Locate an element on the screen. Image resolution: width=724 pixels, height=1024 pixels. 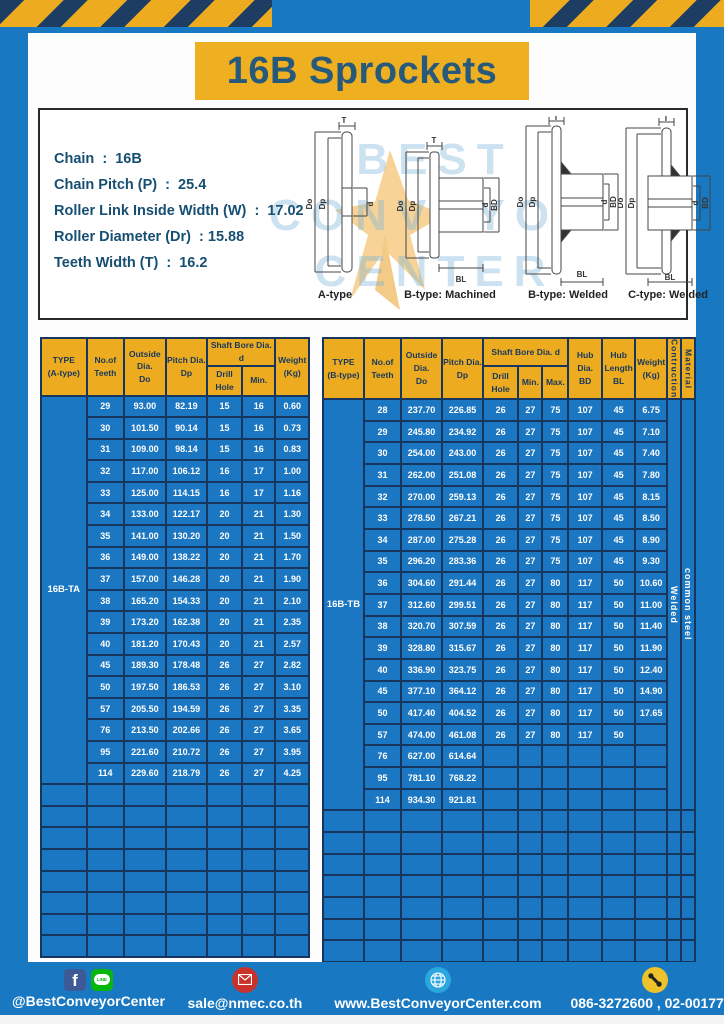
col-header-construction: Contruction is located at coordinates (673, 368).